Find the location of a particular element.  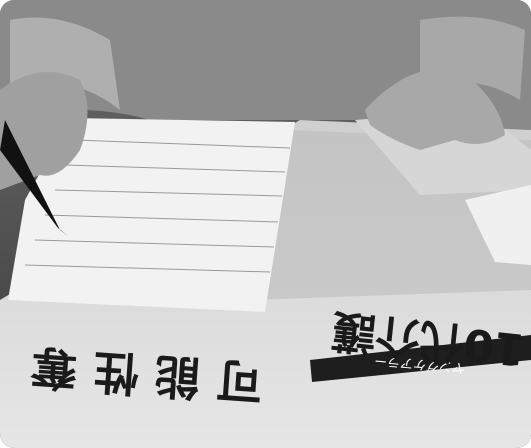

pen is located at coordinates (34, 178).